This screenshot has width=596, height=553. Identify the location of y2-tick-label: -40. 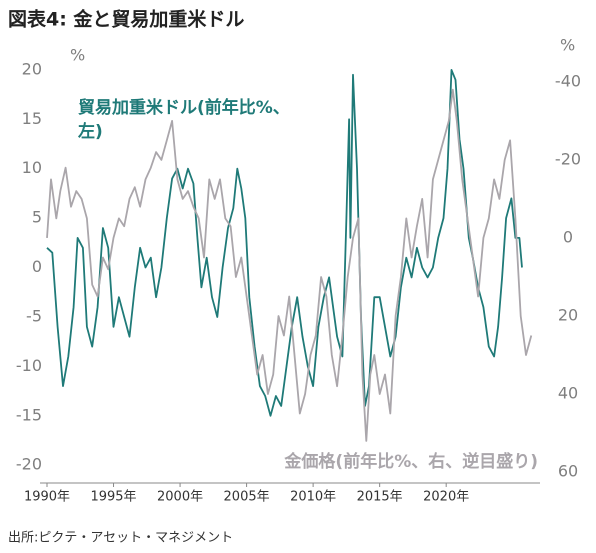
(568, 80).